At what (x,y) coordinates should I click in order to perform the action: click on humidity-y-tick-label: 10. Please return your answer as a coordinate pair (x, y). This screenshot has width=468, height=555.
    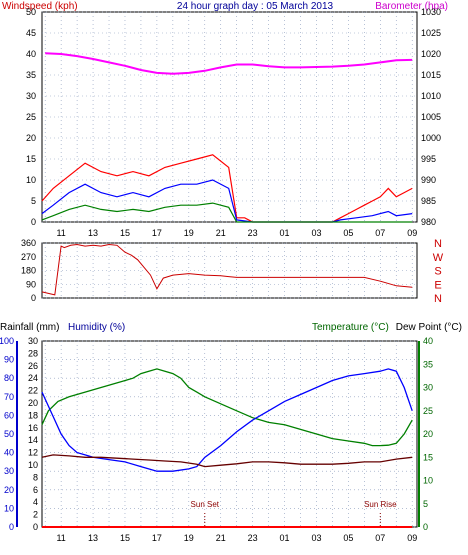
    Looking at the image, I should click on (9, 508).